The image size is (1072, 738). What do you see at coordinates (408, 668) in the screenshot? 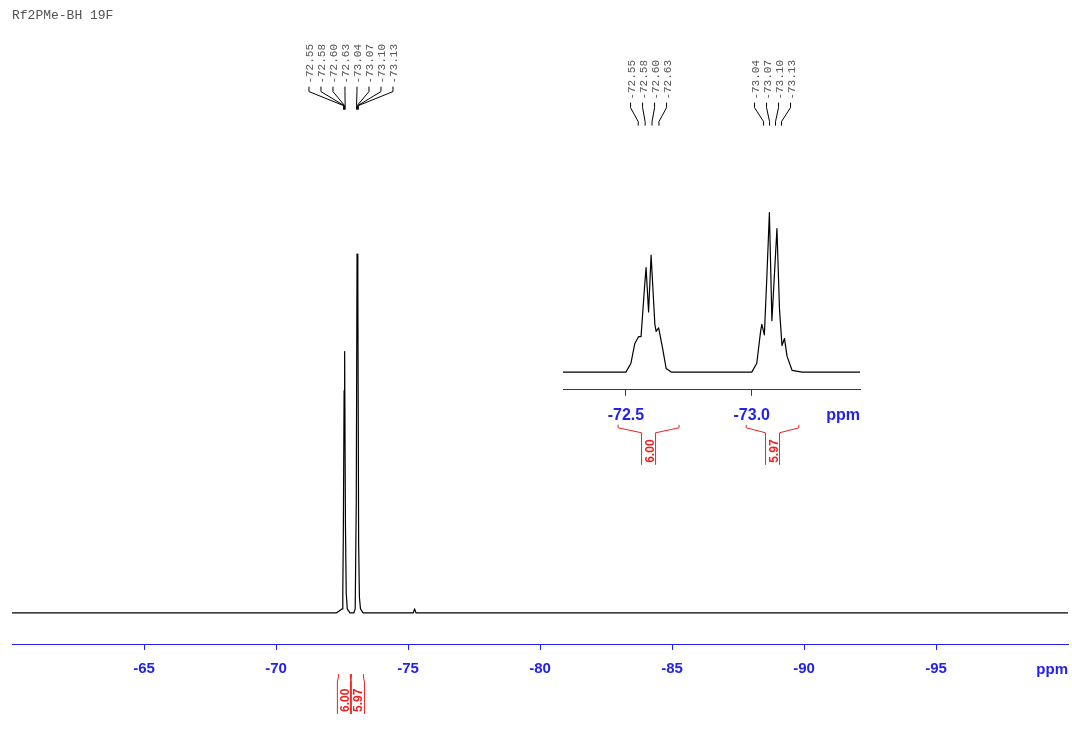
I see `x-tick-label: -75` at bounding box center [408, 668].